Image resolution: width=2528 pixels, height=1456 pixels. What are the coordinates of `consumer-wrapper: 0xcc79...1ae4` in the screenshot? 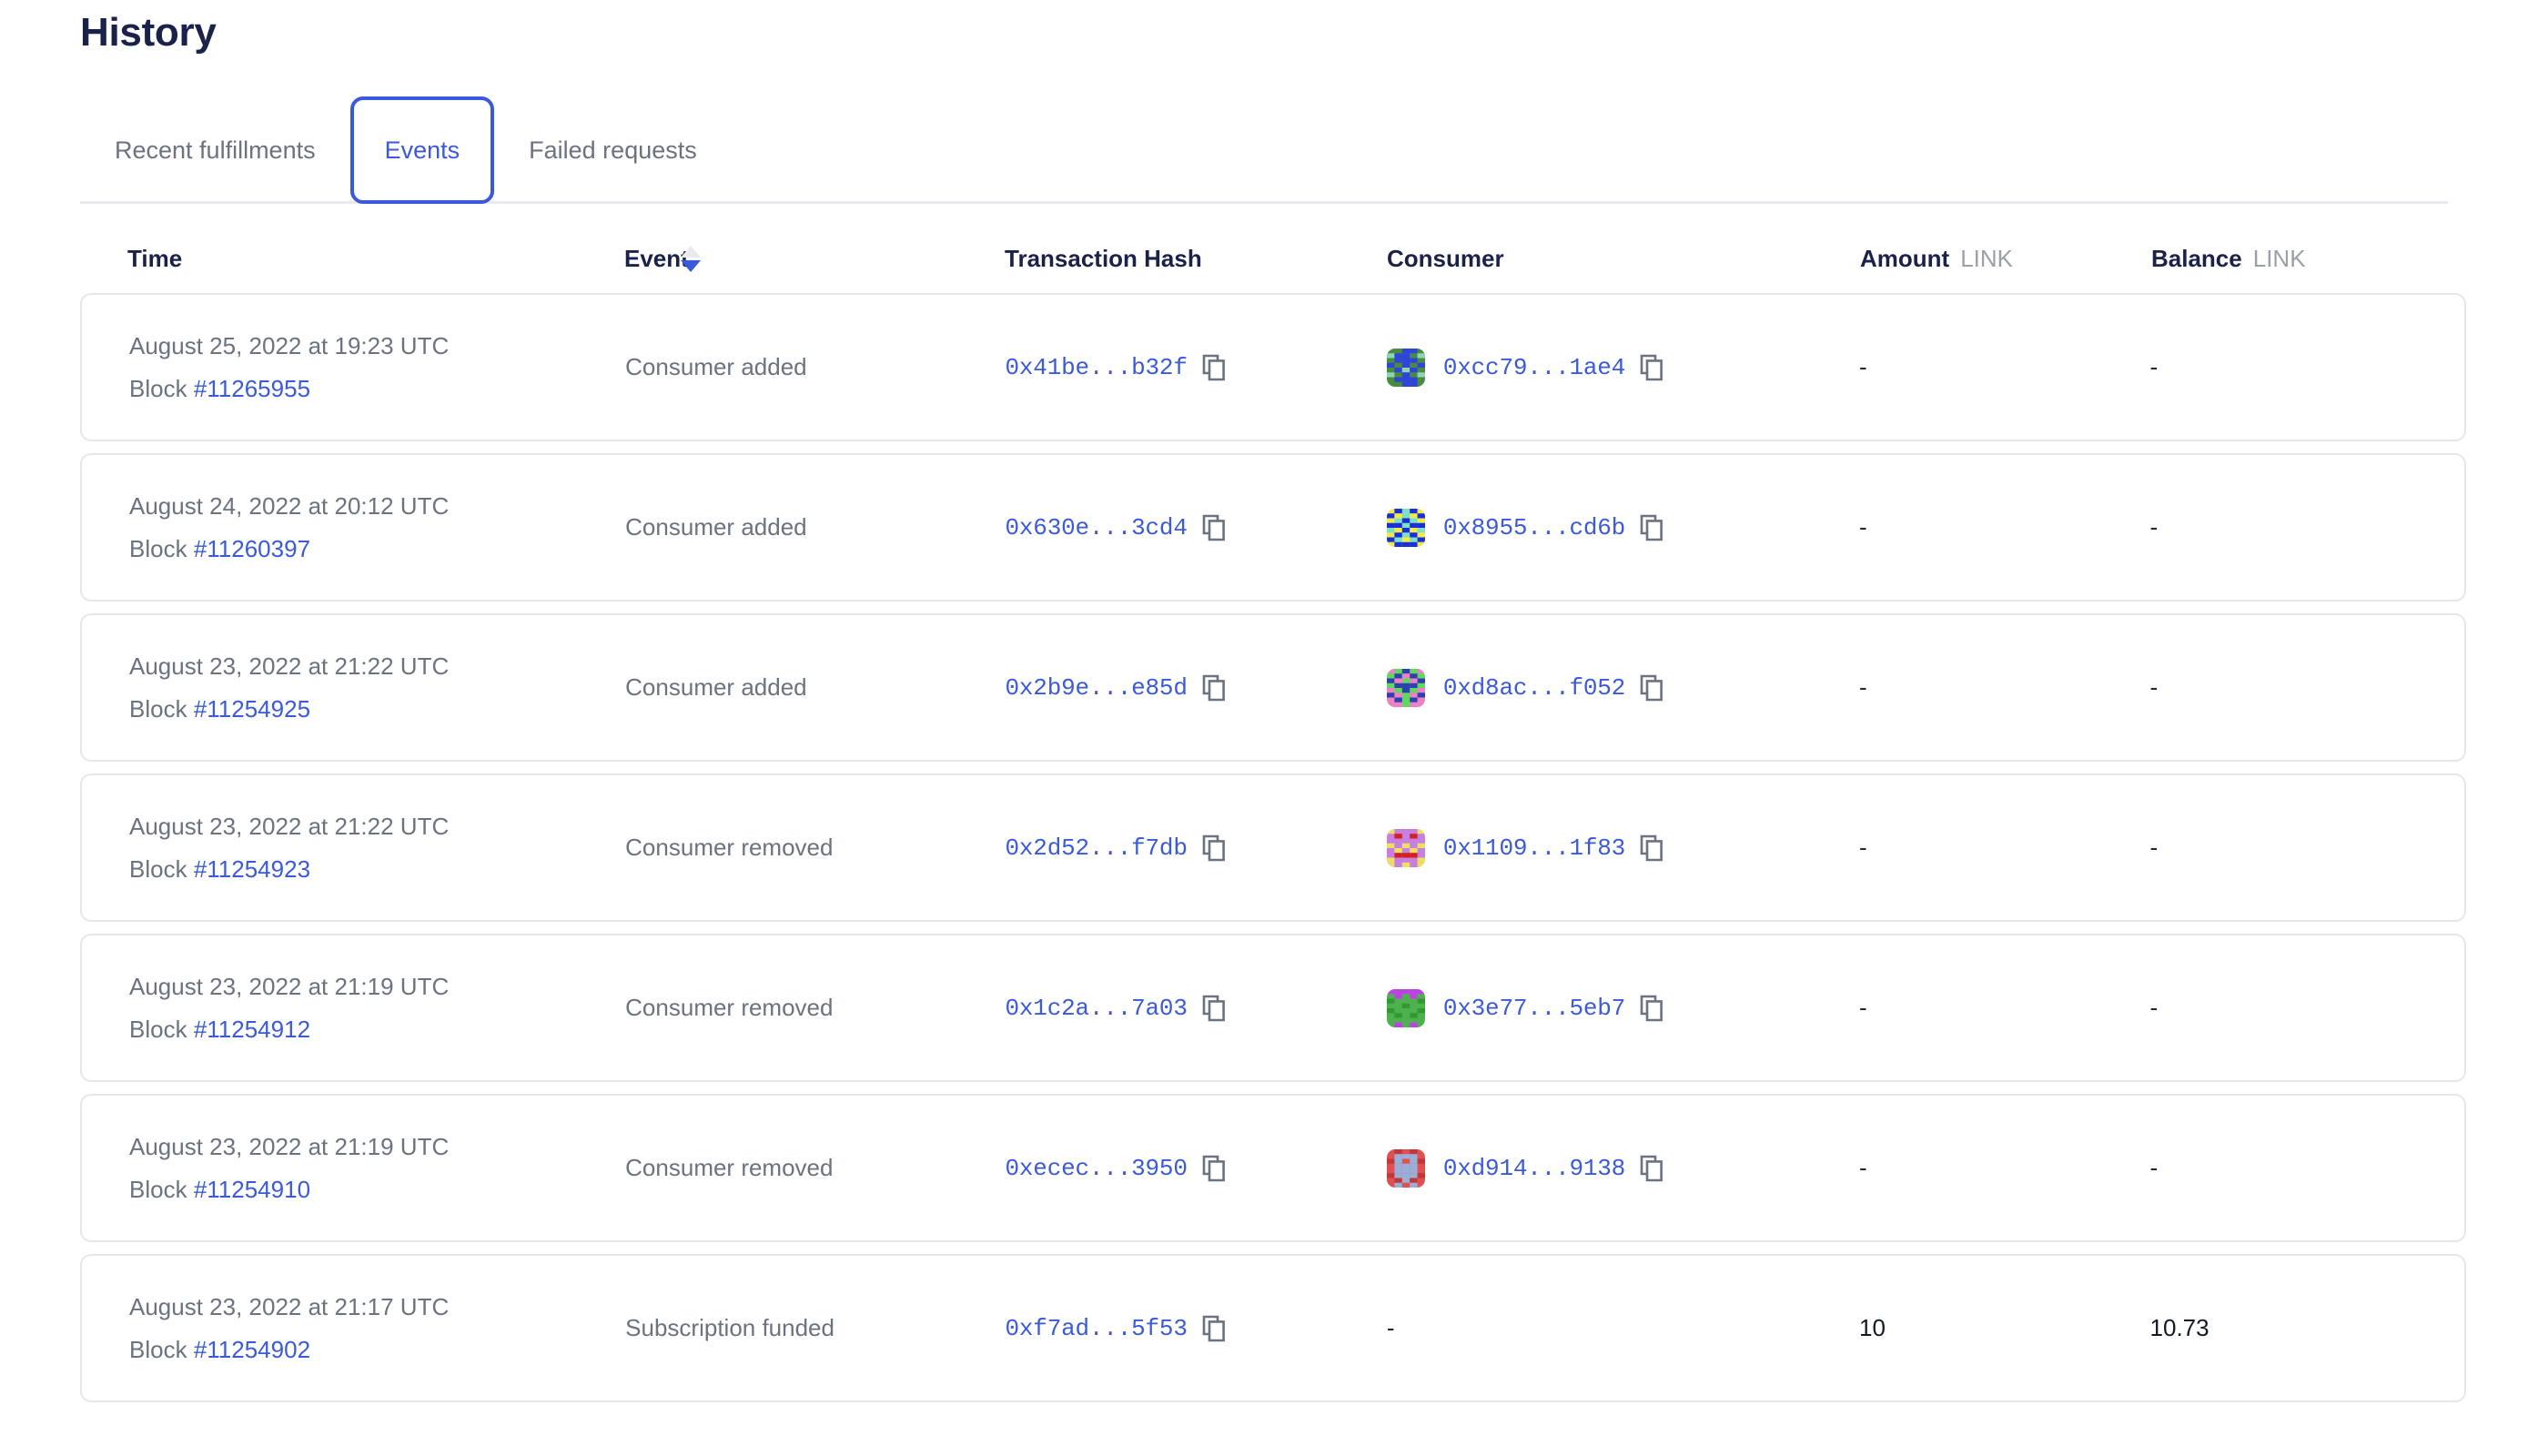 It's located at (1526, 368).